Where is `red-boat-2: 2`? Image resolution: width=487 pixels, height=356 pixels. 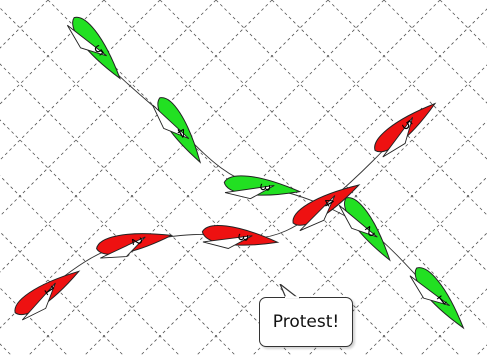 red-boat-2: 2 is located at coordinates (135, 246).